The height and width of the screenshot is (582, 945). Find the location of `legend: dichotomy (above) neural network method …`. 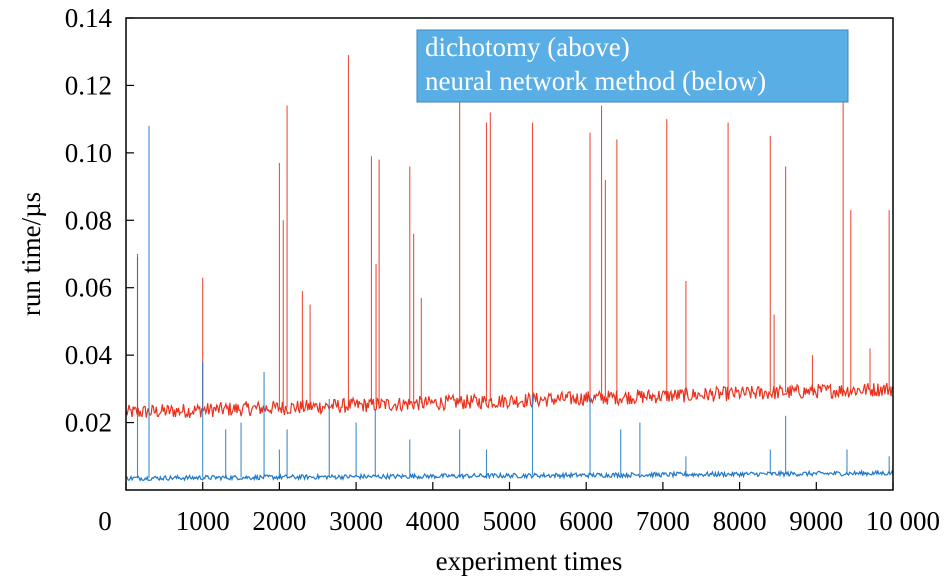

legend: dichotomy (above) neural network method … is located at coordinates (632, 66).